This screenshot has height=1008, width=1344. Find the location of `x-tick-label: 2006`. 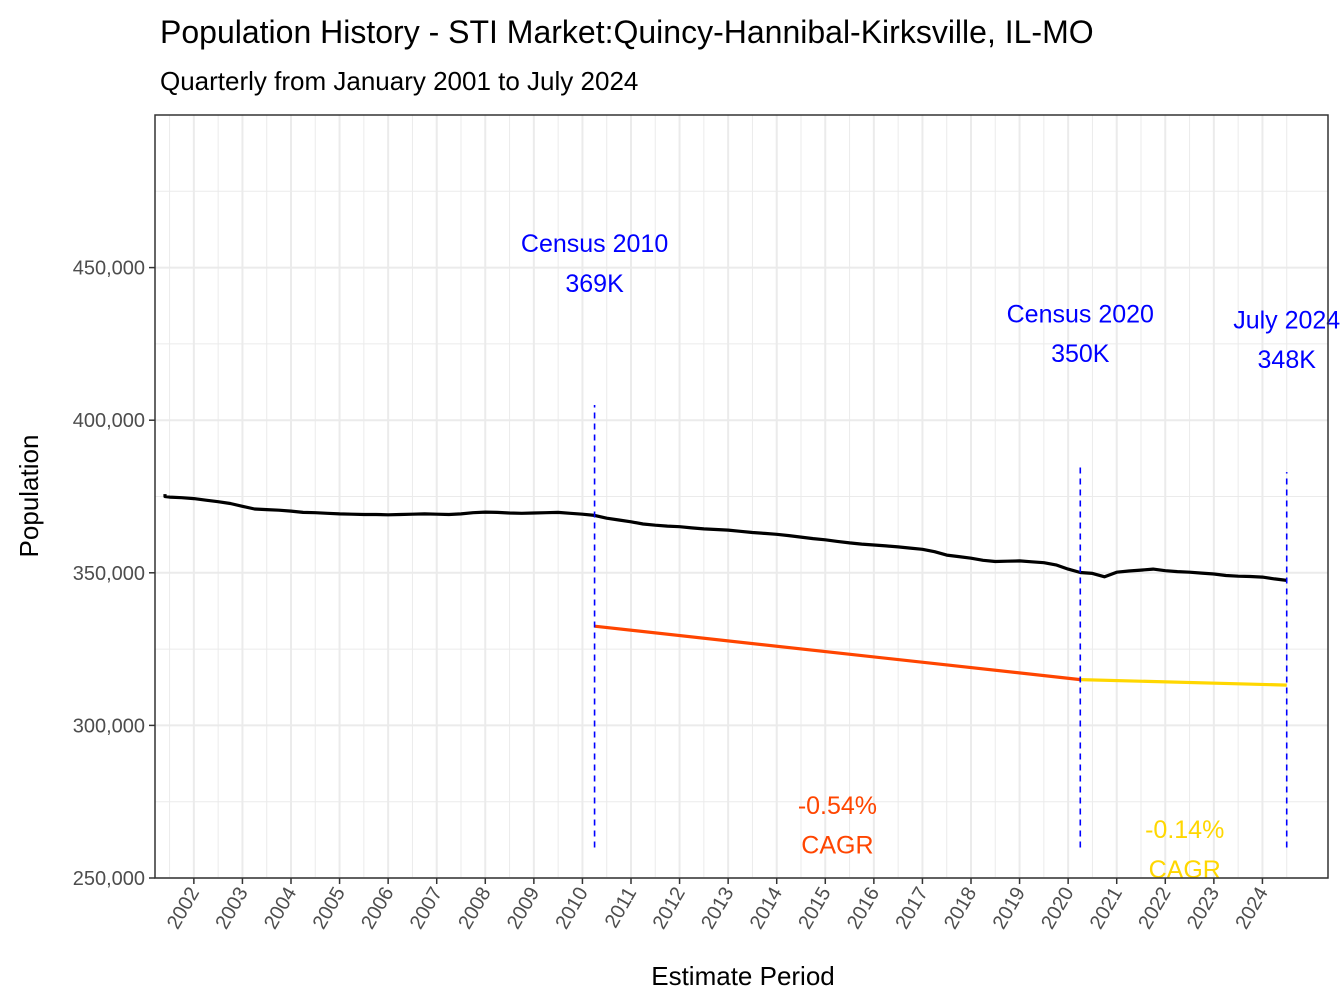

x-tick-label: 2006 is located at coordinates (377, 909).